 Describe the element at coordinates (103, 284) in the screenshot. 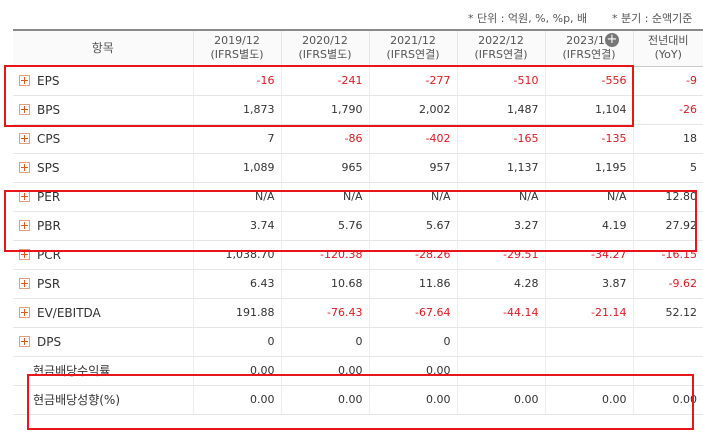

I see `row-label-cell: PSR` at that location.